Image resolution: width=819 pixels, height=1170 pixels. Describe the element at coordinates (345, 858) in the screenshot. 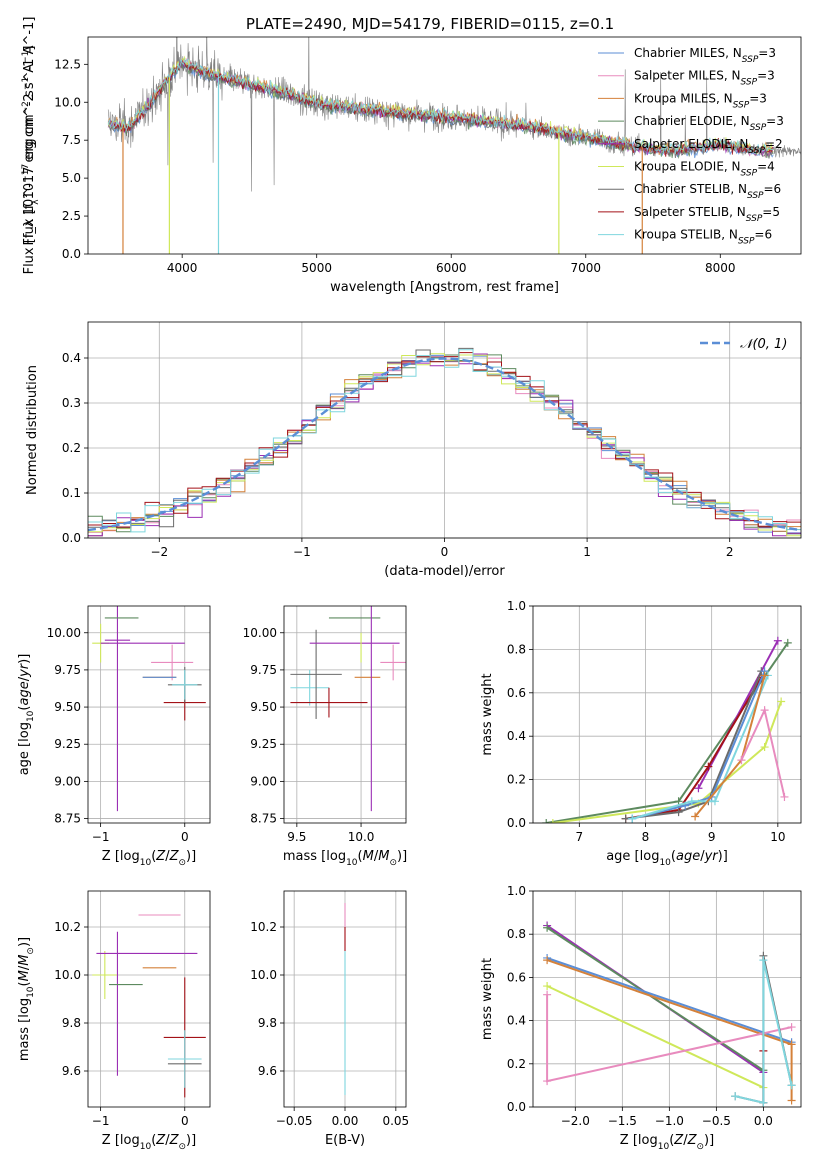

I see `age-vs-mass-xlabel: mass [log10(M/M⊙)]` at that location.